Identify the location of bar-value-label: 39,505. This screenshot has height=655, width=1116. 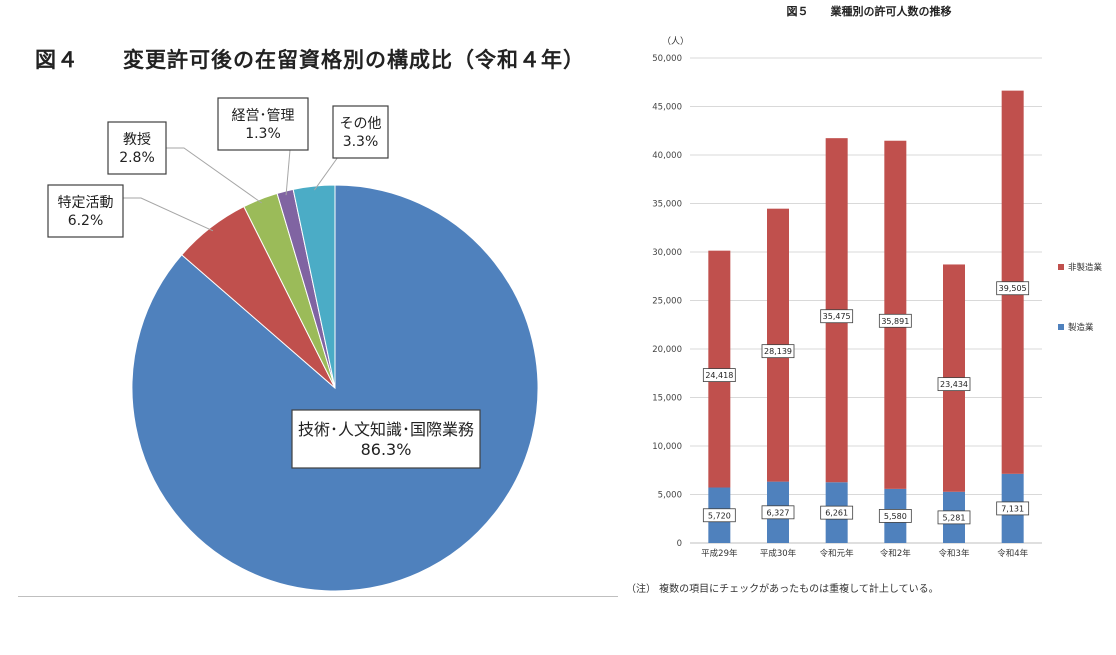
(1013, 288).